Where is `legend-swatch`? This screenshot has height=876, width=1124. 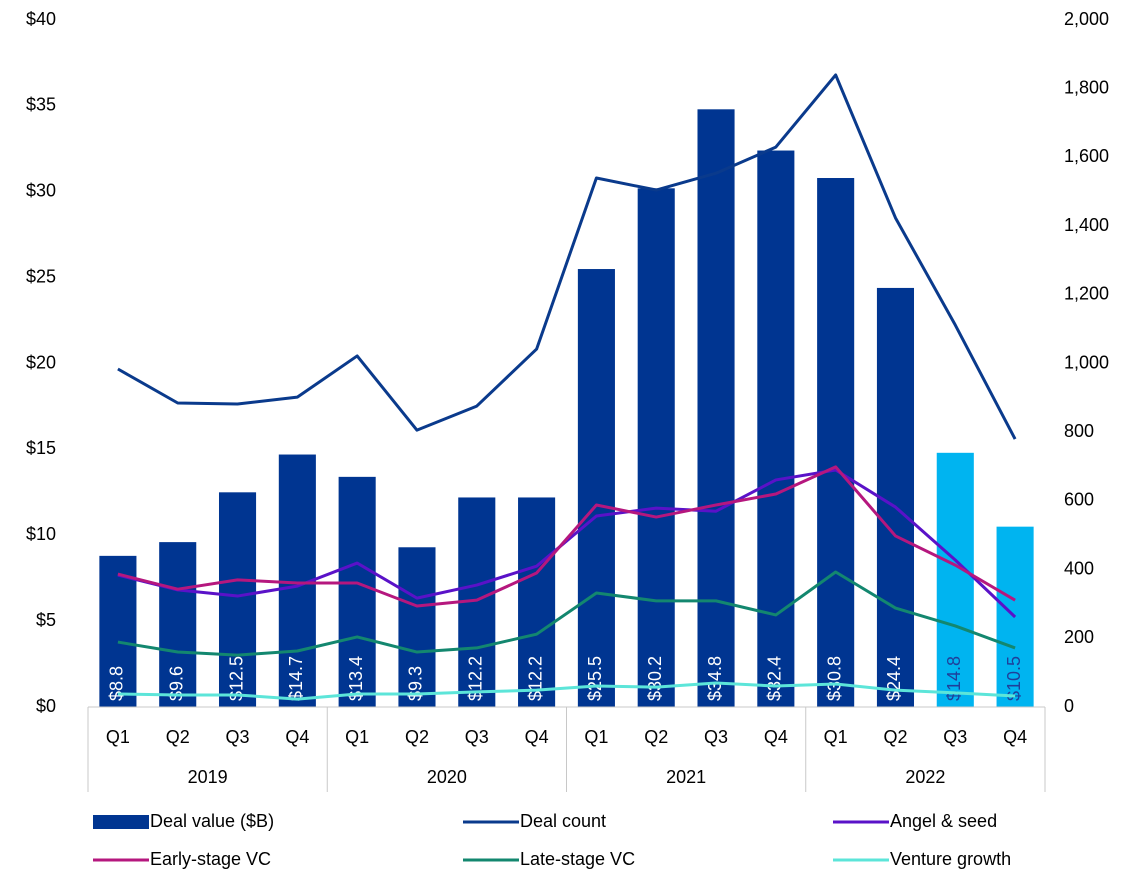
legend-swatch is located at coordinates (121, 822).